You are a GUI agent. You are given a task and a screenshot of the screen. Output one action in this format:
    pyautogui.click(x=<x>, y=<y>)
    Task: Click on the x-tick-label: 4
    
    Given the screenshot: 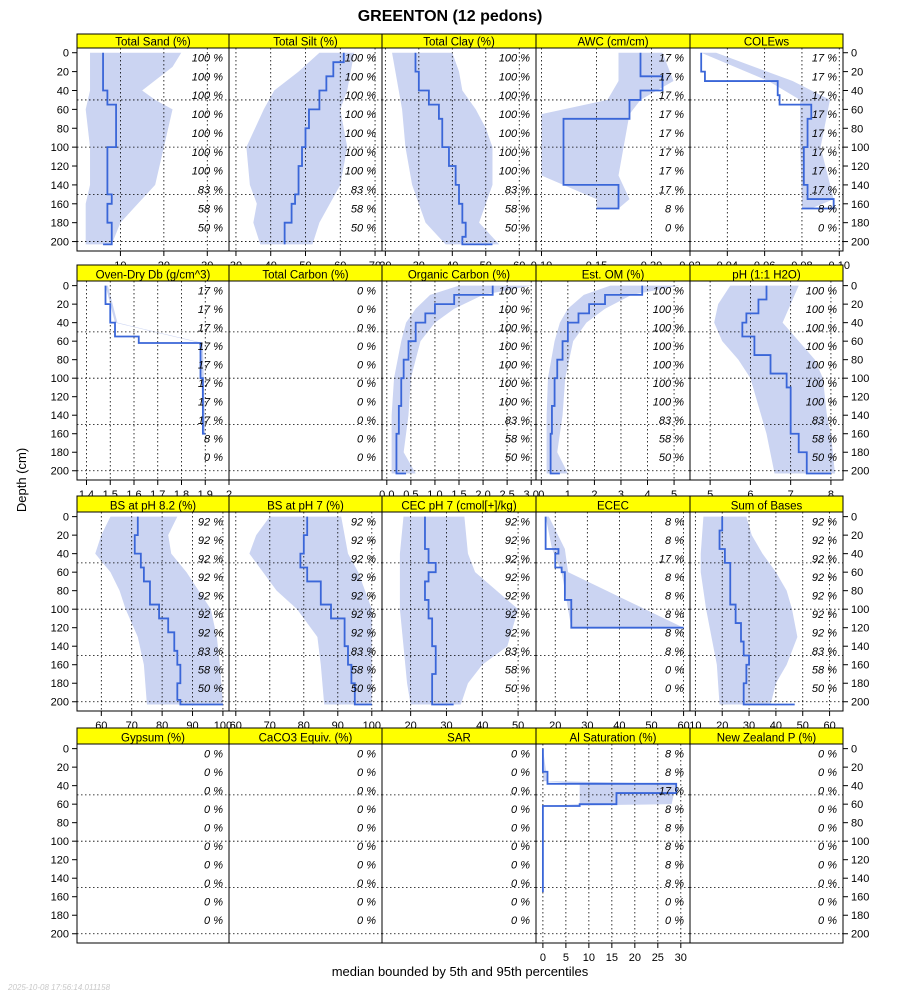 What is the action you would take?
    pyautogui.click(x=647, y=495)
    